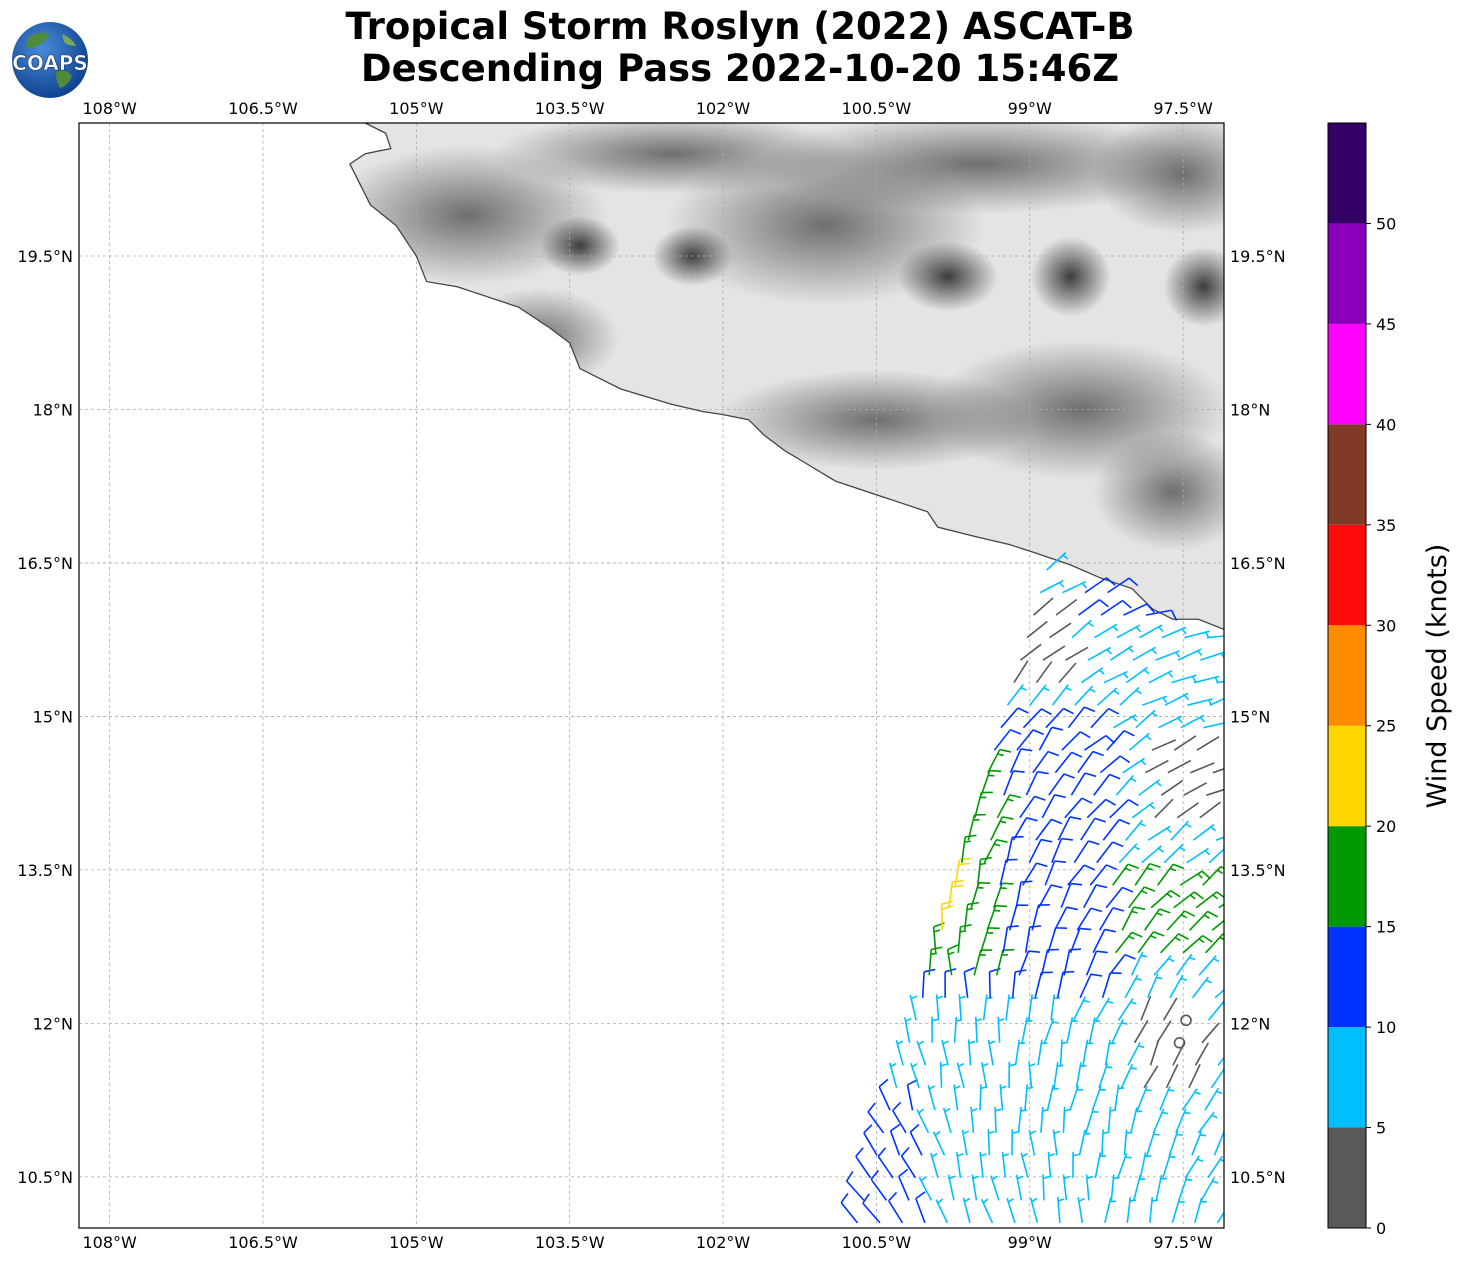 Image resolution: width=1465 pixels, height=1264 pixels. What do you see at coordinates (1030, 108) in the screenshot?
I see `lon-tick-top: 99°W` at bounding box center [1030, 108].